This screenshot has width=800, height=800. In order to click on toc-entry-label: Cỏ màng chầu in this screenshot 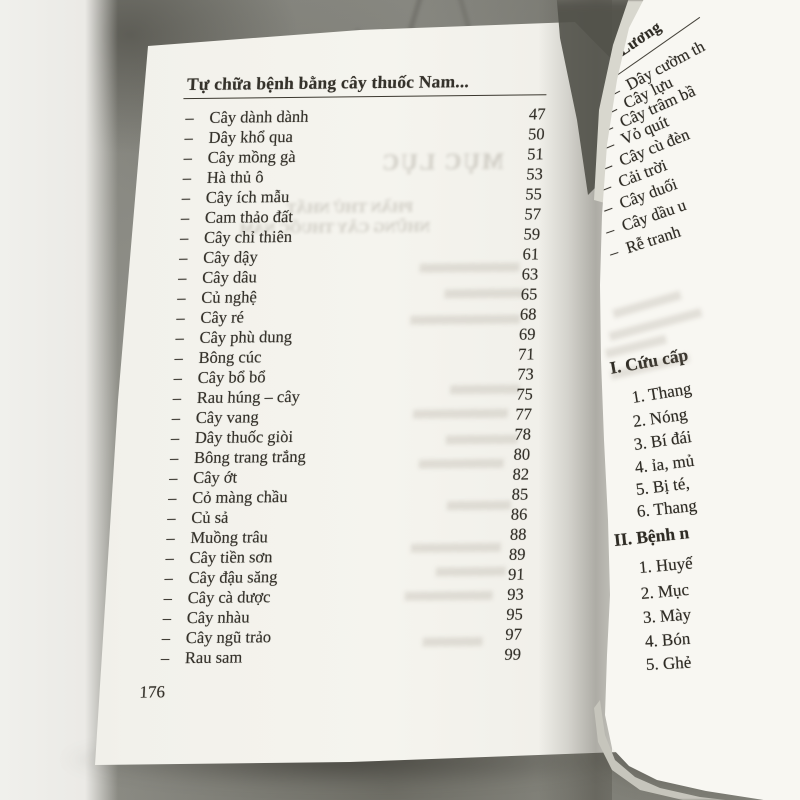, I will do `click(240, 497)`.